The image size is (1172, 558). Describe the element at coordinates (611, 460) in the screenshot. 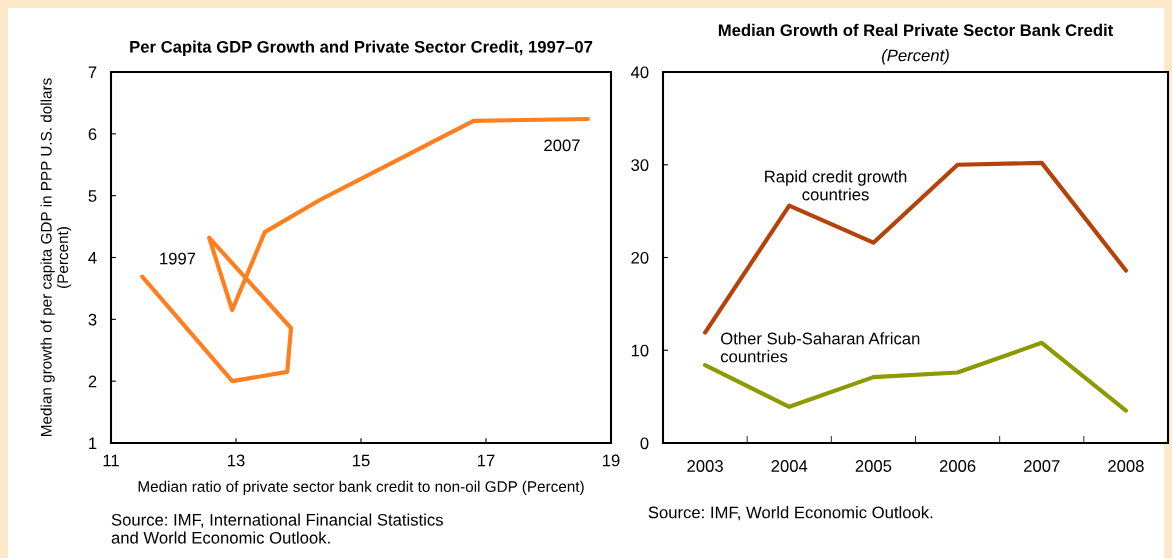

I see `x-tick-label: 19` at that location.